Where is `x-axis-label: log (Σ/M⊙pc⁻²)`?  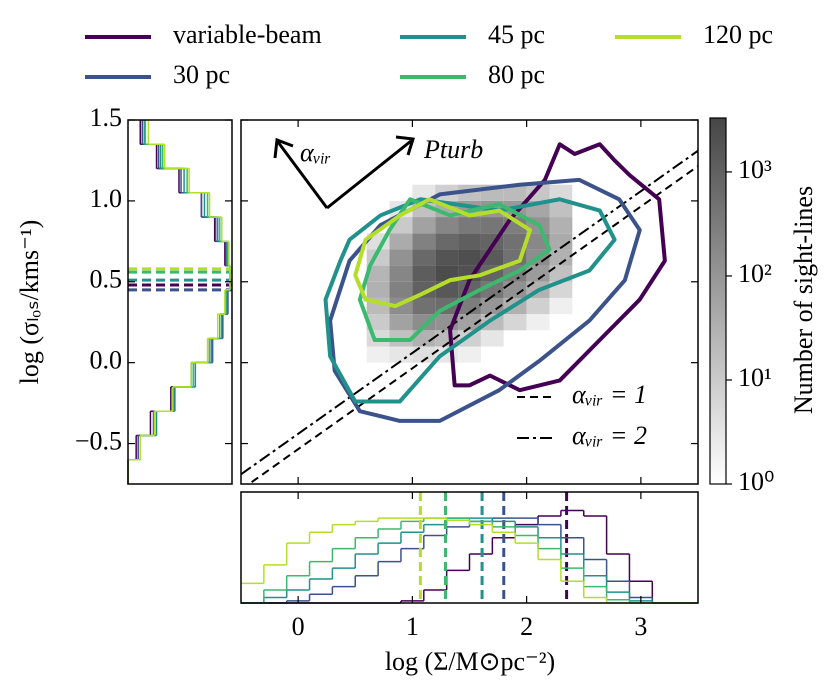
x-axis-label: log (Σ/M⊙pc⁻²) is located at coordinates (470, 661).